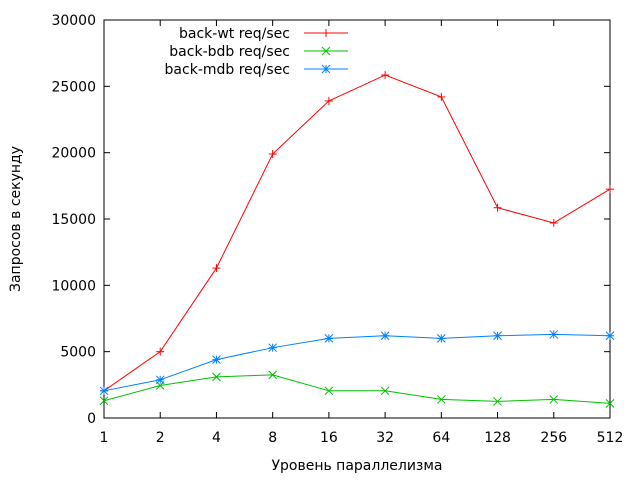  Describe the element at coordinates (16, 219) in the screenshot. I see `y-axis-label: Запросов в секунду` at that location.